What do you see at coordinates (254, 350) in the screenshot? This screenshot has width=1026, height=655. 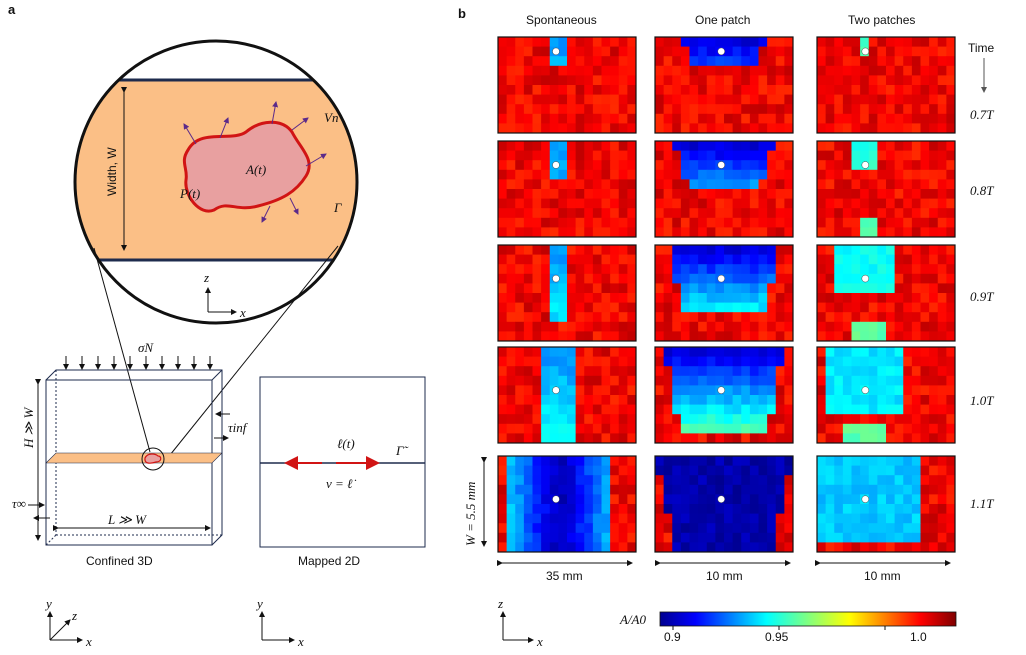 I see `zoom-connector-right` at bounding box center [254, 350].